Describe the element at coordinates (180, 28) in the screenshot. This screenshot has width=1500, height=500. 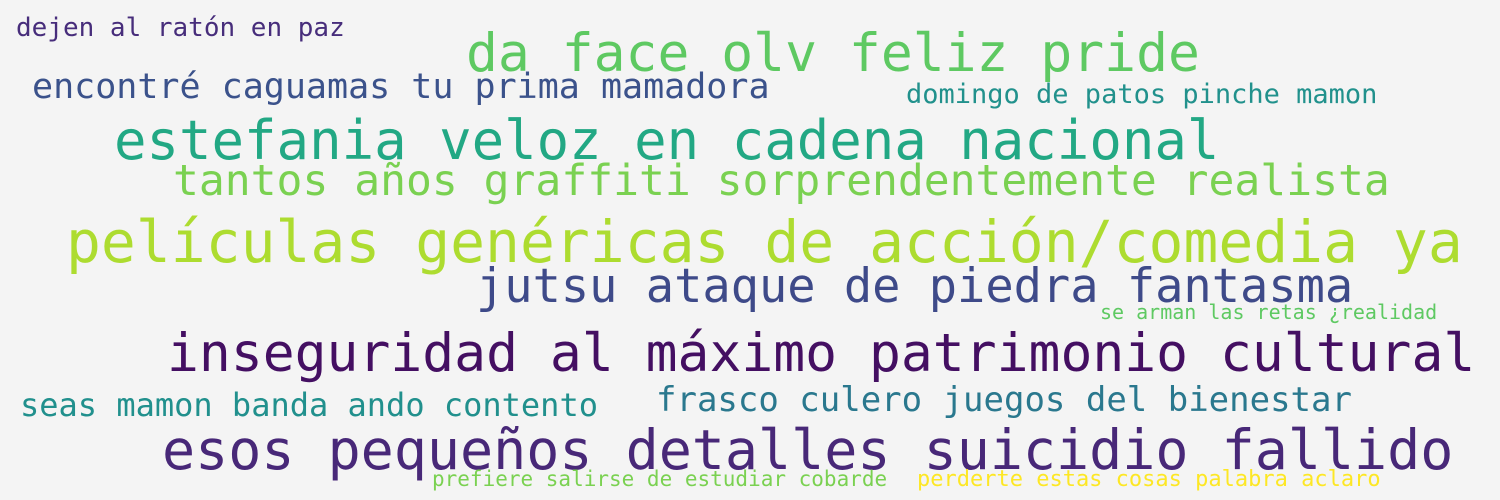
I see `cloud-phrase: dejen al ratón en paz` at that location.